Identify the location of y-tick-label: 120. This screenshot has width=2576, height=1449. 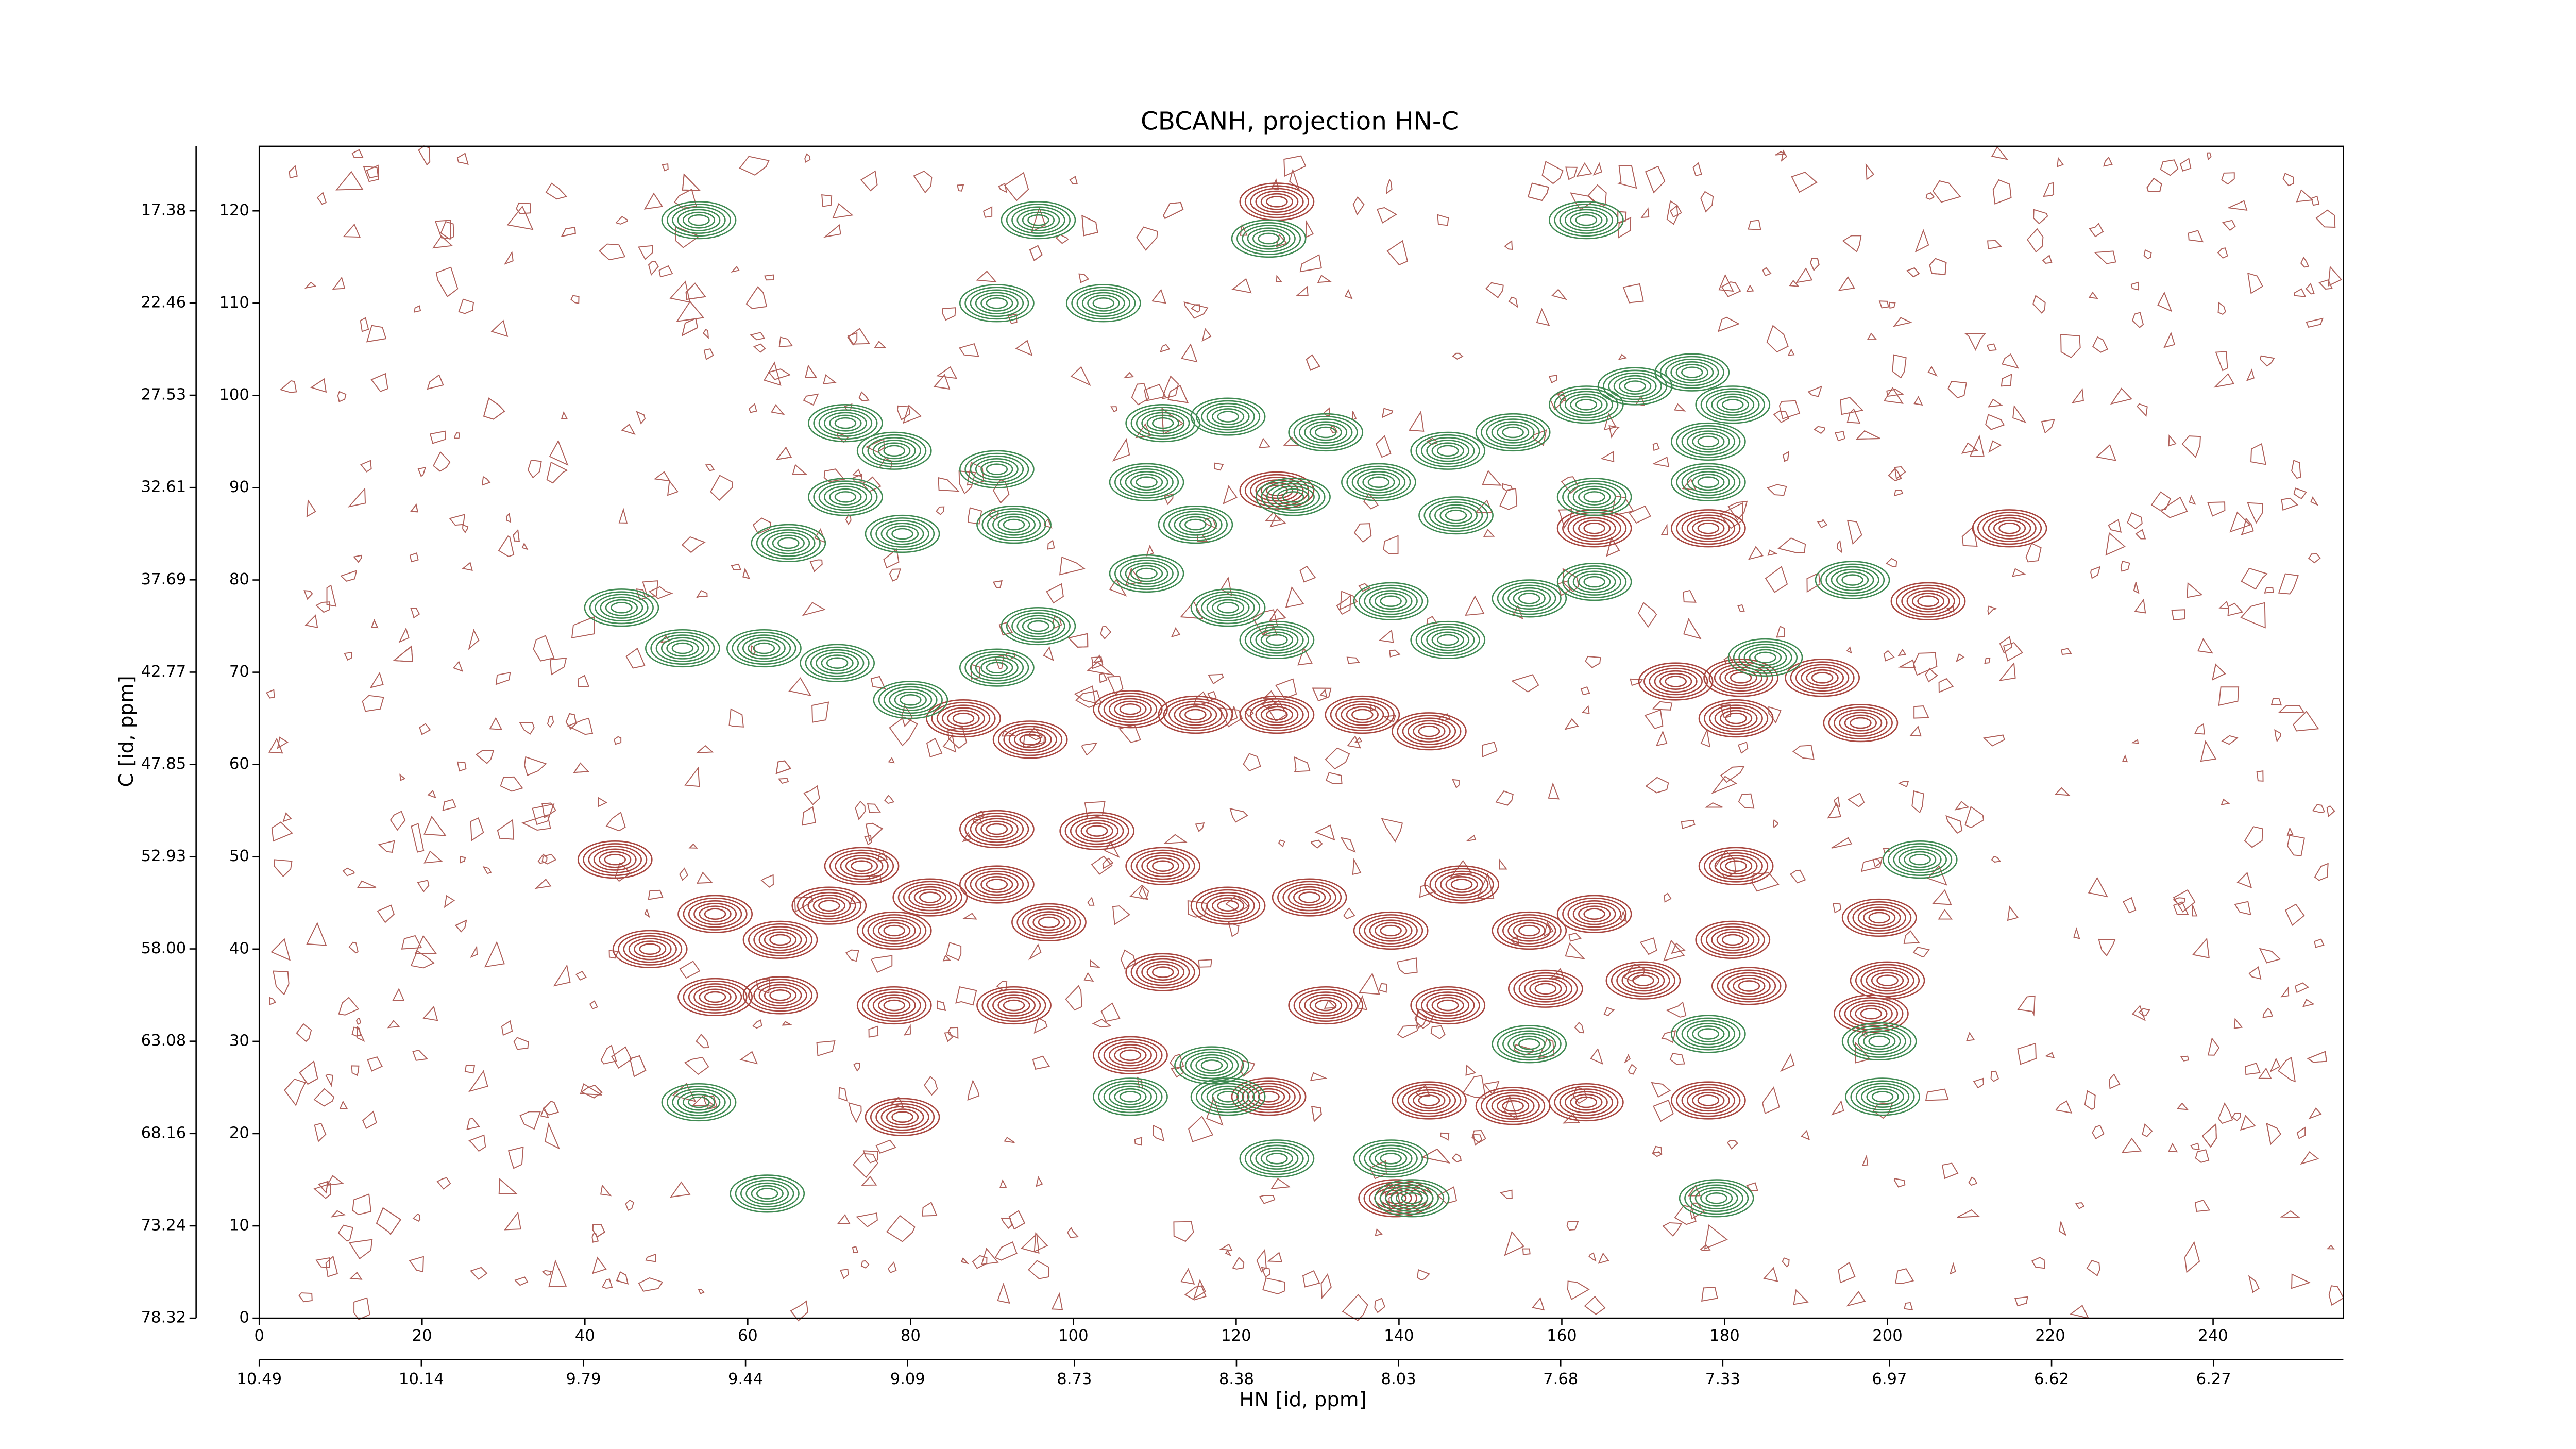
(234, 210).